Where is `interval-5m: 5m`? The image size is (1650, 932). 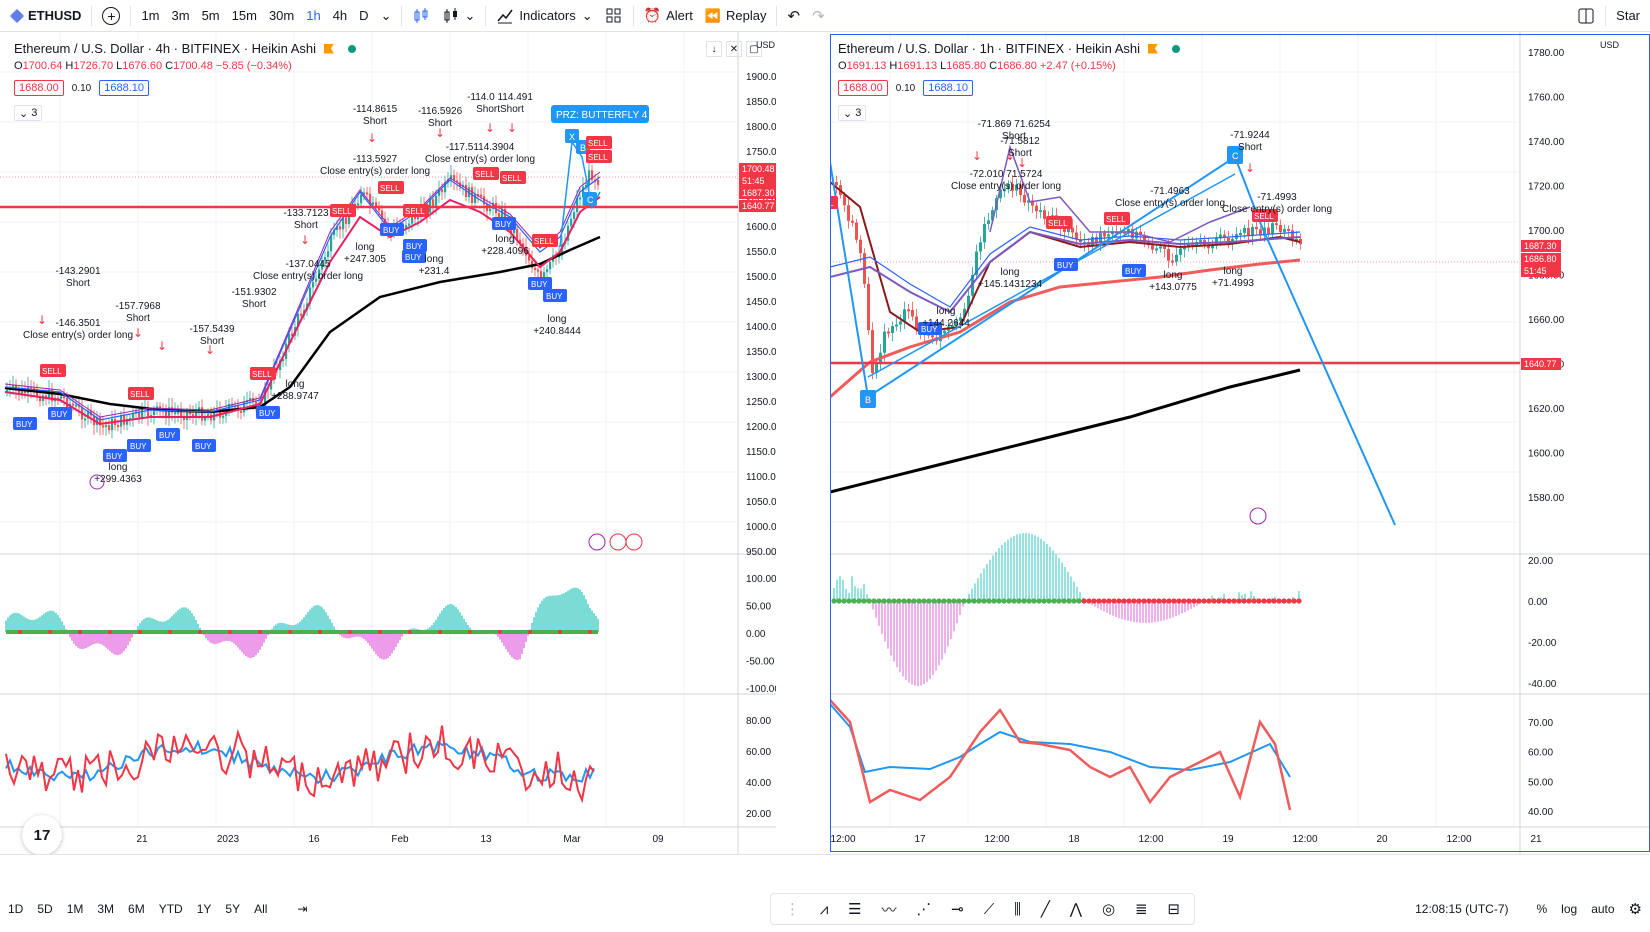 interval-5m: 5m is located at coordinates (210, 15).